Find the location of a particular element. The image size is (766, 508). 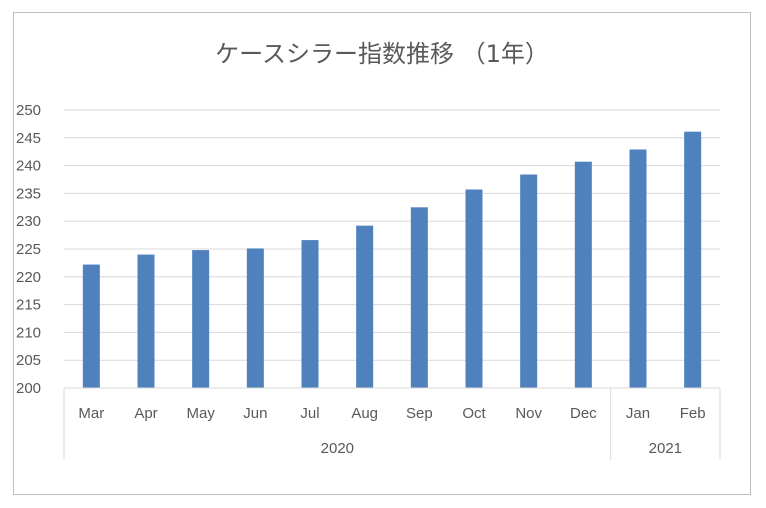

bar-feb is located at coordinates (693, 259).